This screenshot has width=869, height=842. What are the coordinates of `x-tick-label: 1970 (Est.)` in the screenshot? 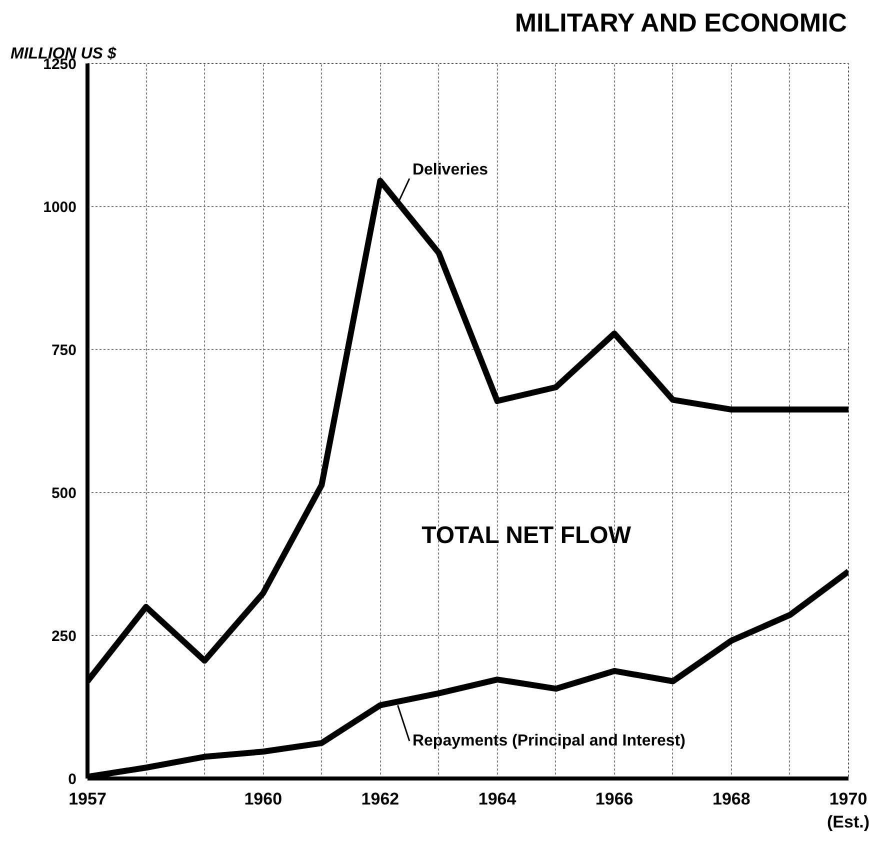 It's located at (848, 811).